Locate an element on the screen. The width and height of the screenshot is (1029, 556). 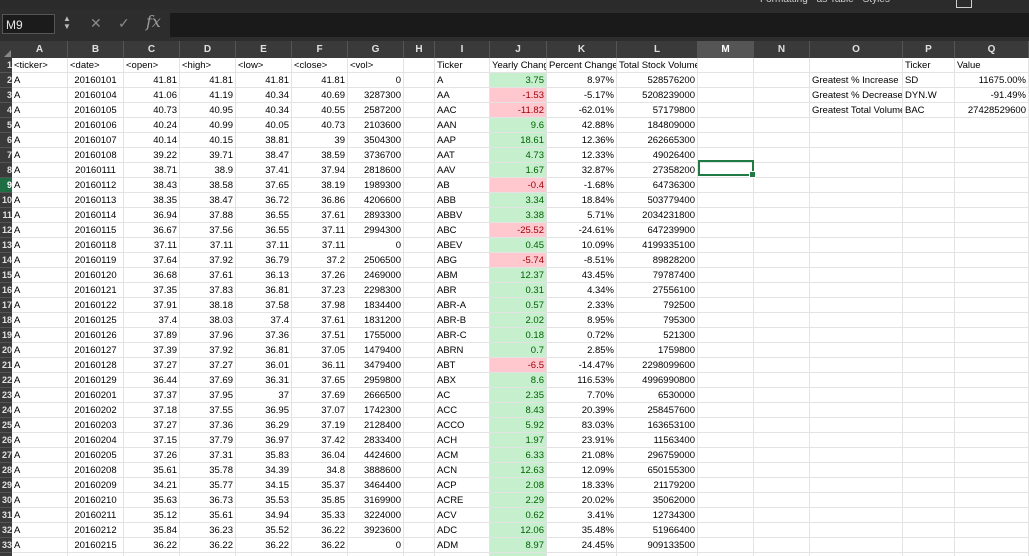
column-header: H is located at coordinates (419, 49).